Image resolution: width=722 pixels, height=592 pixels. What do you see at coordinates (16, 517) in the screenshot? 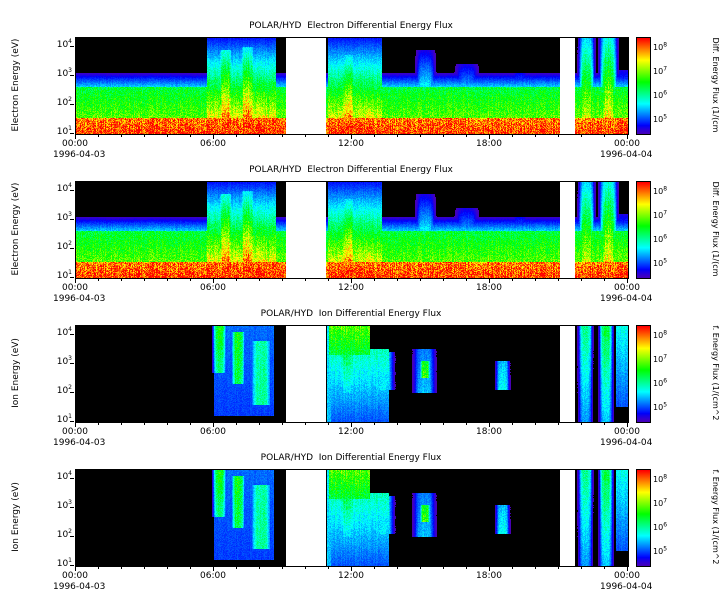
I see `y-axis-label: Ion Energy (eV)` at bounding box center [16, 517].